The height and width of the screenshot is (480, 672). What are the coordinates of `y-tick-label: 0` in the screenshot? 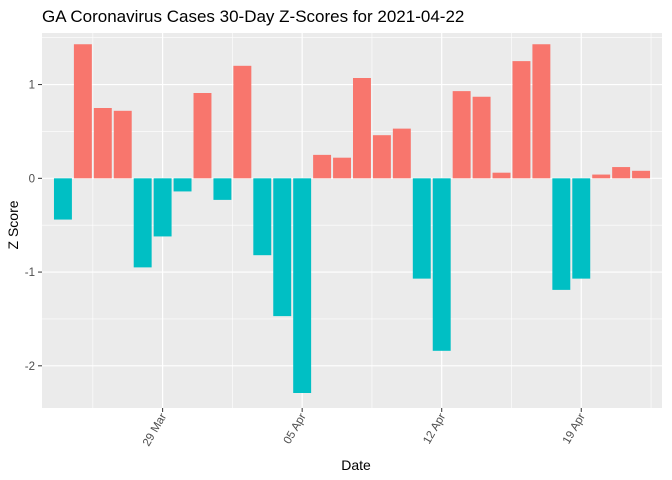 It's located at (32, 179).